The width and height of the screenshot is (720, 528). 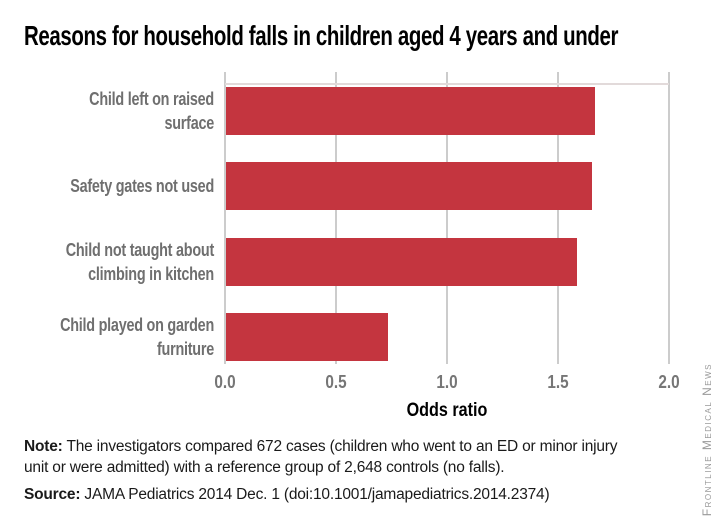 I want to click on x-tick-label: 2.0, so click(x=669, y=382).